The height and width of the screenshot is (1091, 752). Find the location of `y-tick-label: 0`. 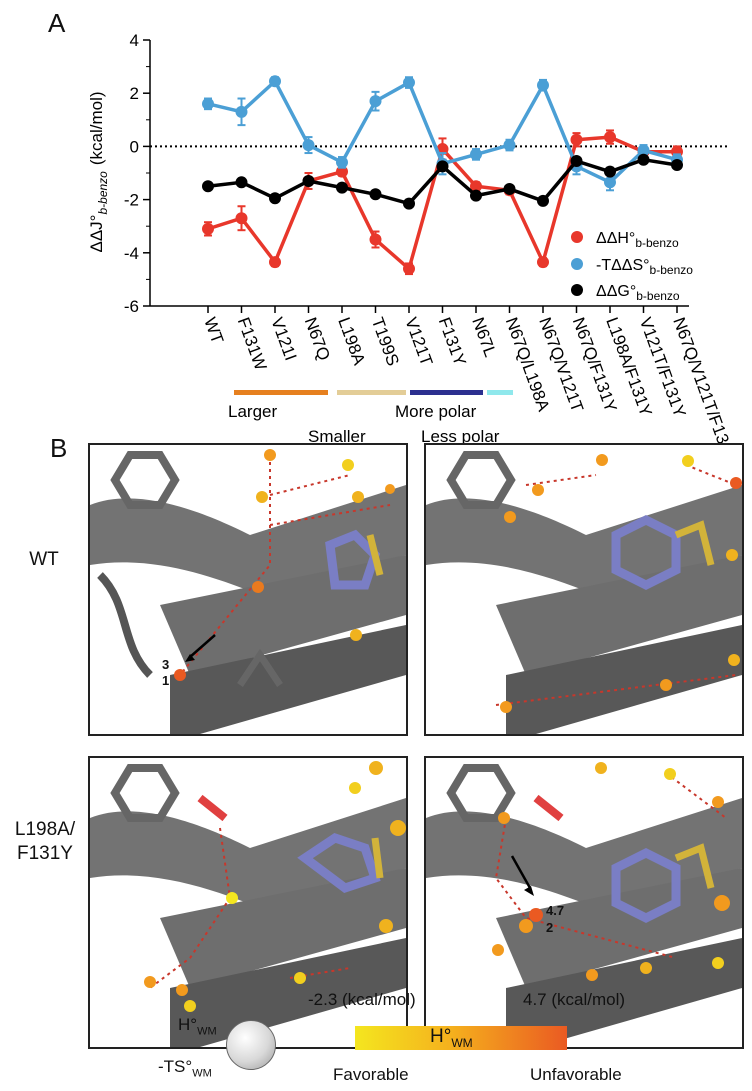

y-tick-label: 0 is located at coordinates (134, 146).